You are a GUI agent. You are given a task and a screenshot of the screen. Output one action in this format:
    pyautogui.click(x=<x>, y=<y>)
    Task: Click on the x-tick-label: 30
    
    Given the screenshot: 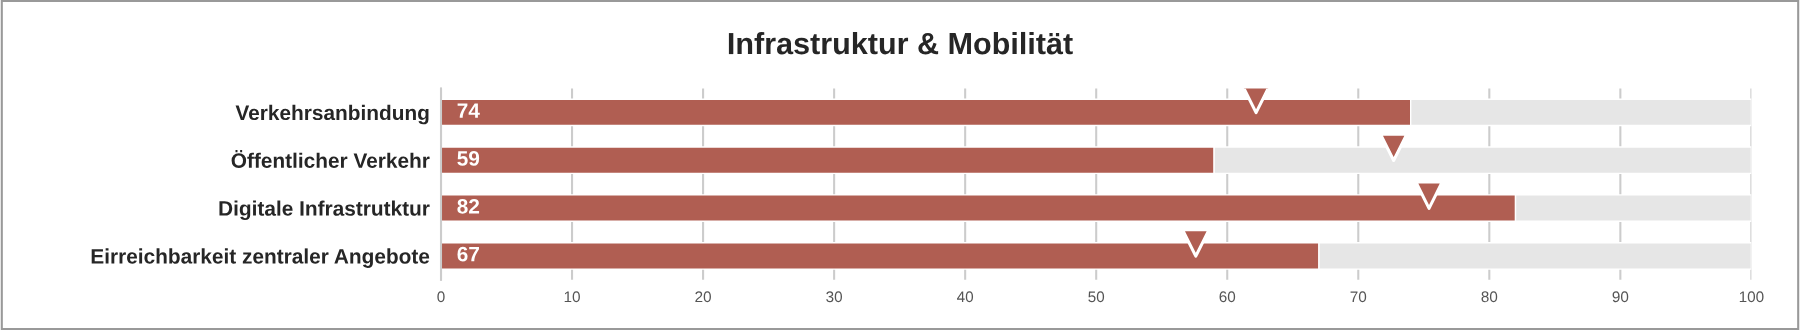 What is the action you would take?
    pyautogui.click(x=834, y=297)
    